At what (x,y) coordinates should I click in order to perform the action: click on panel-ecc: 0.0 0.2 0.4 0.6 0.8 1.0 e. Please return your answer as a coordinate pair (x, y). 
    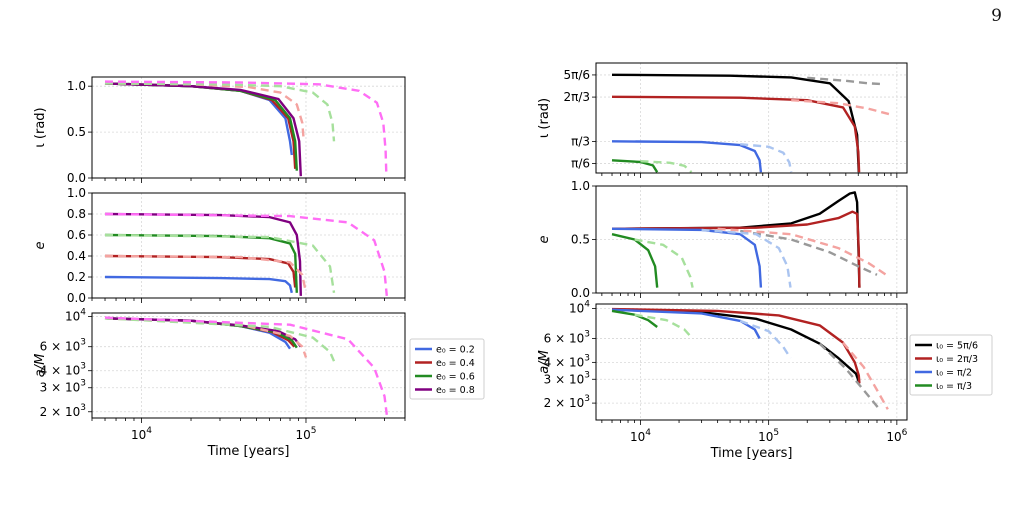
    Looking at the image, I should click on (219, 245).